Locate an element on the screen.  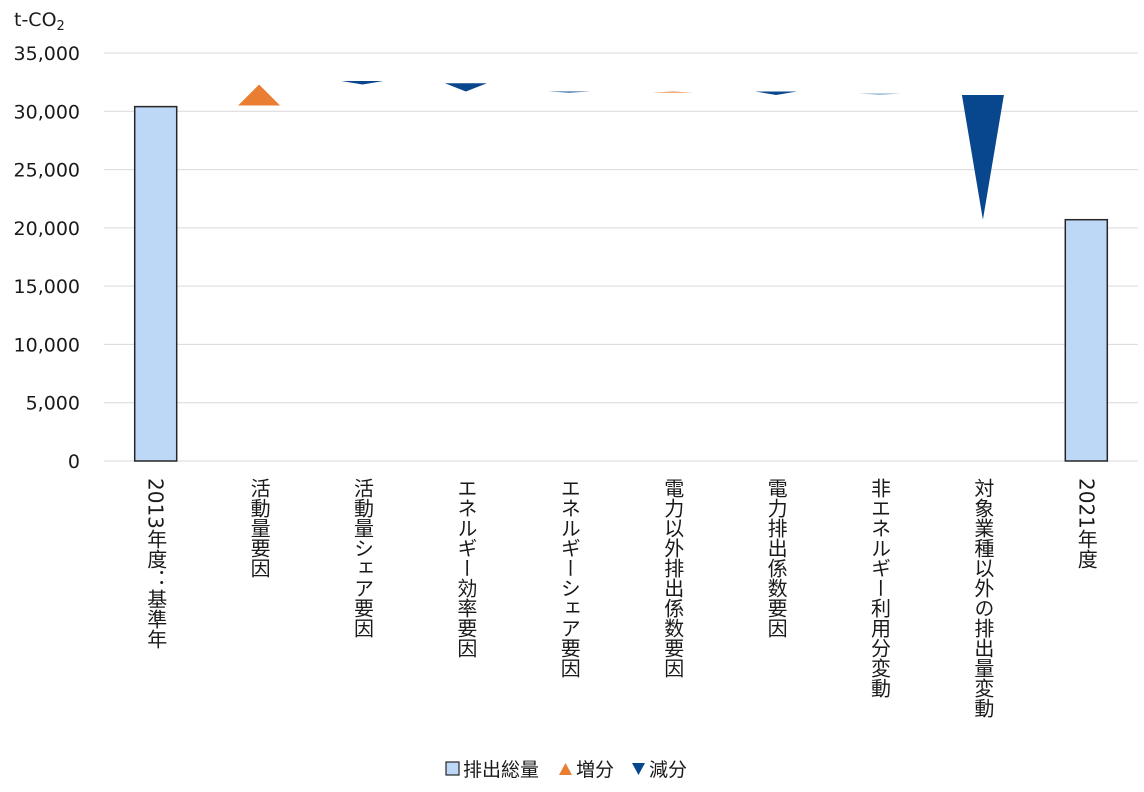
legend-increase-swatch is located at coordinates (565, 769).